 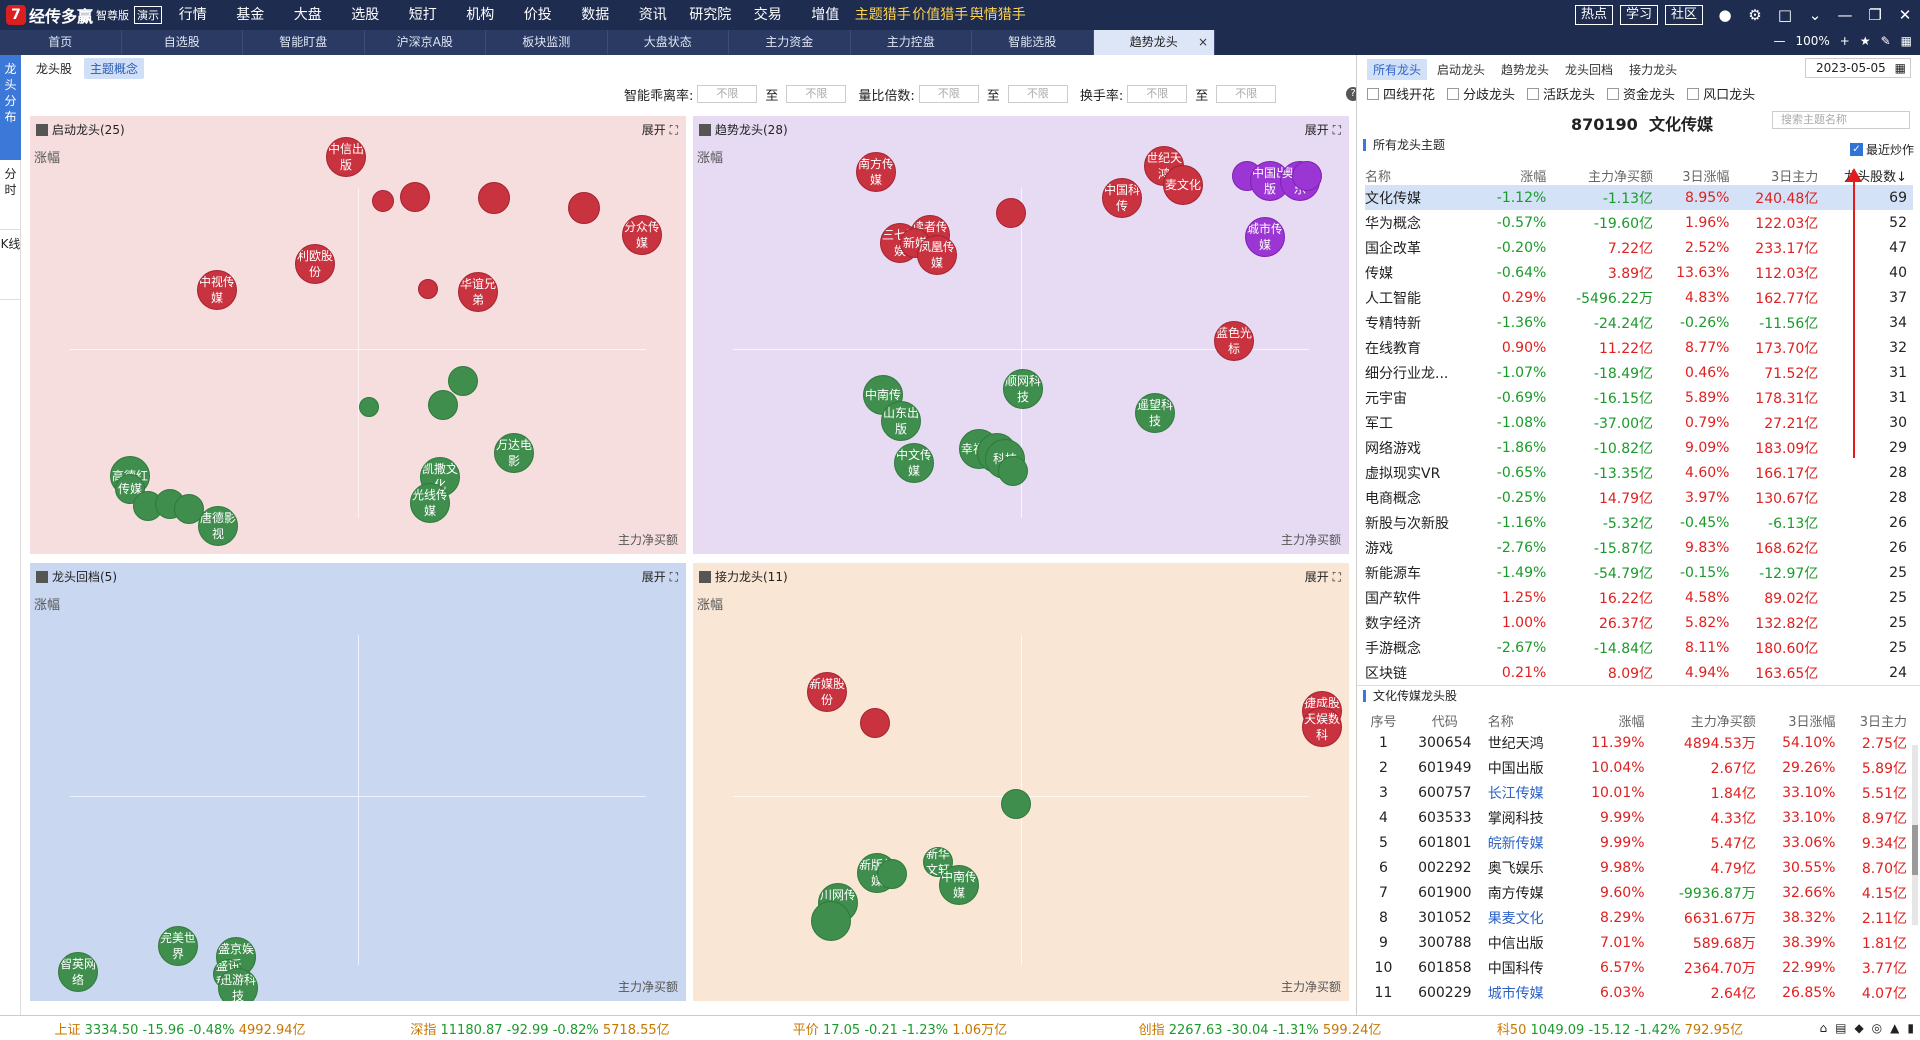 I want to click on menu-item: 选股, so click(x=365, y=15).